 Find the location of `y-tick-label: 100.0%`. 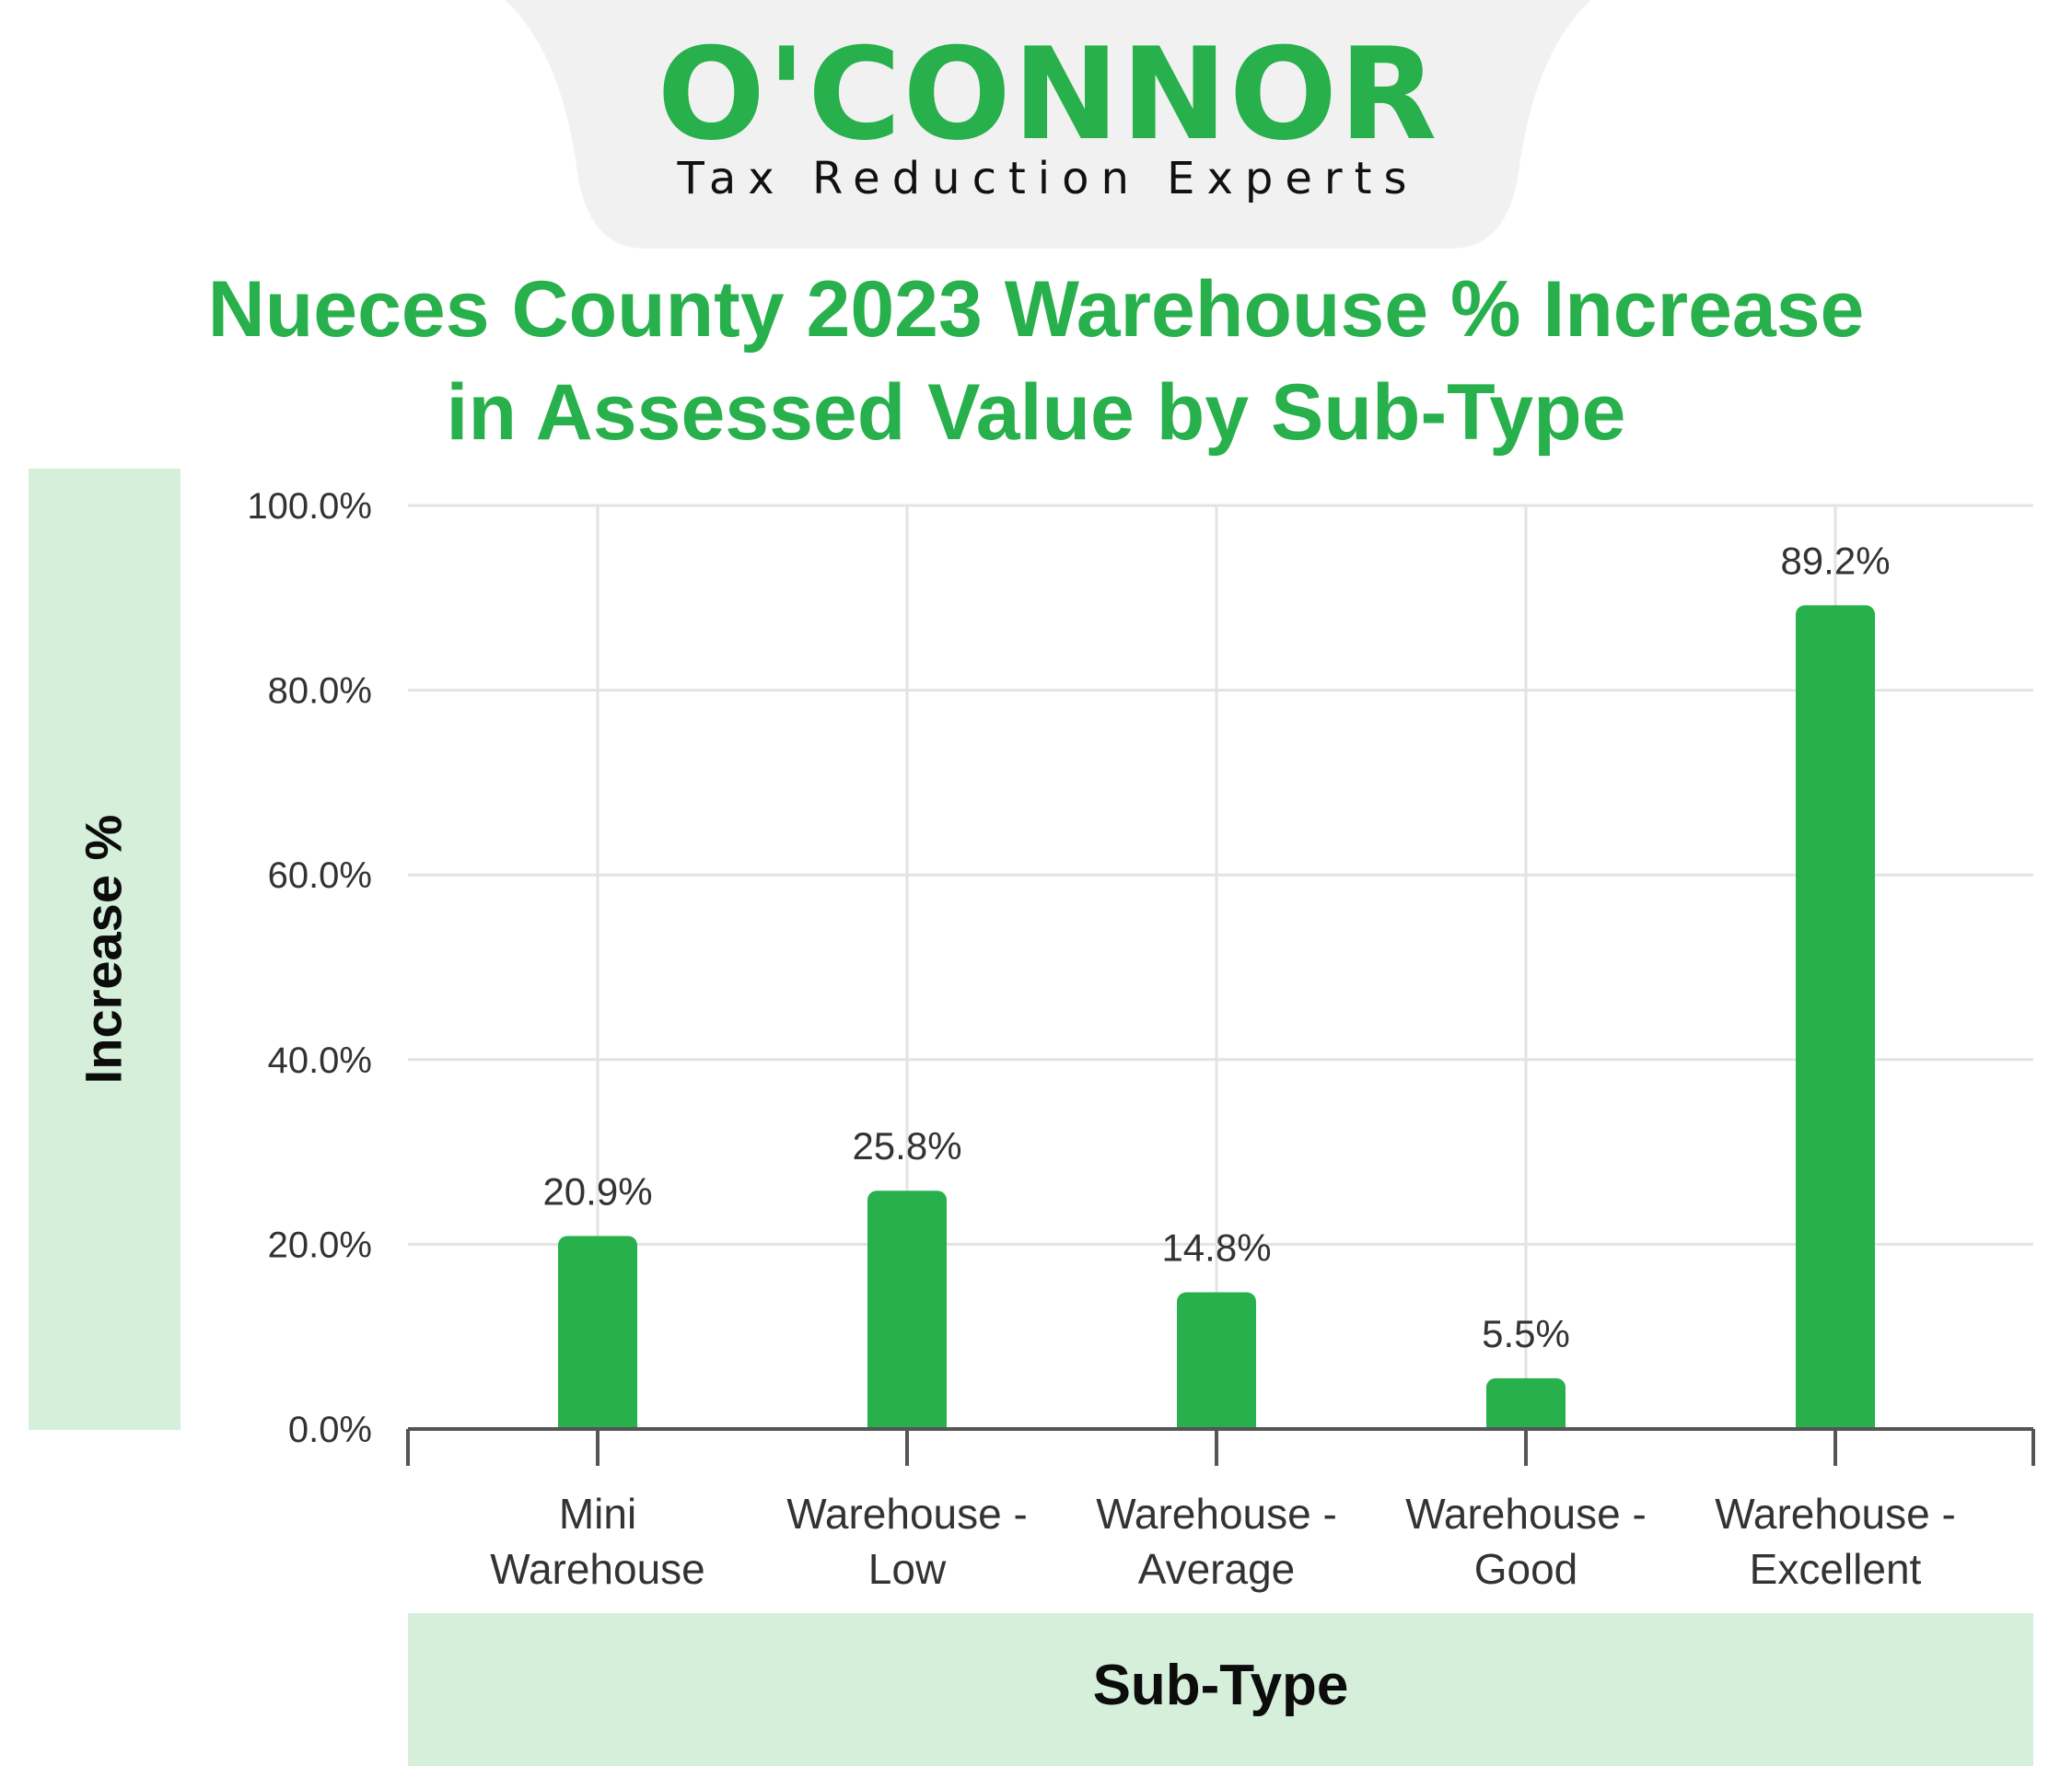

y-tick-label: 100.0% is located at coordinates (309, 506).